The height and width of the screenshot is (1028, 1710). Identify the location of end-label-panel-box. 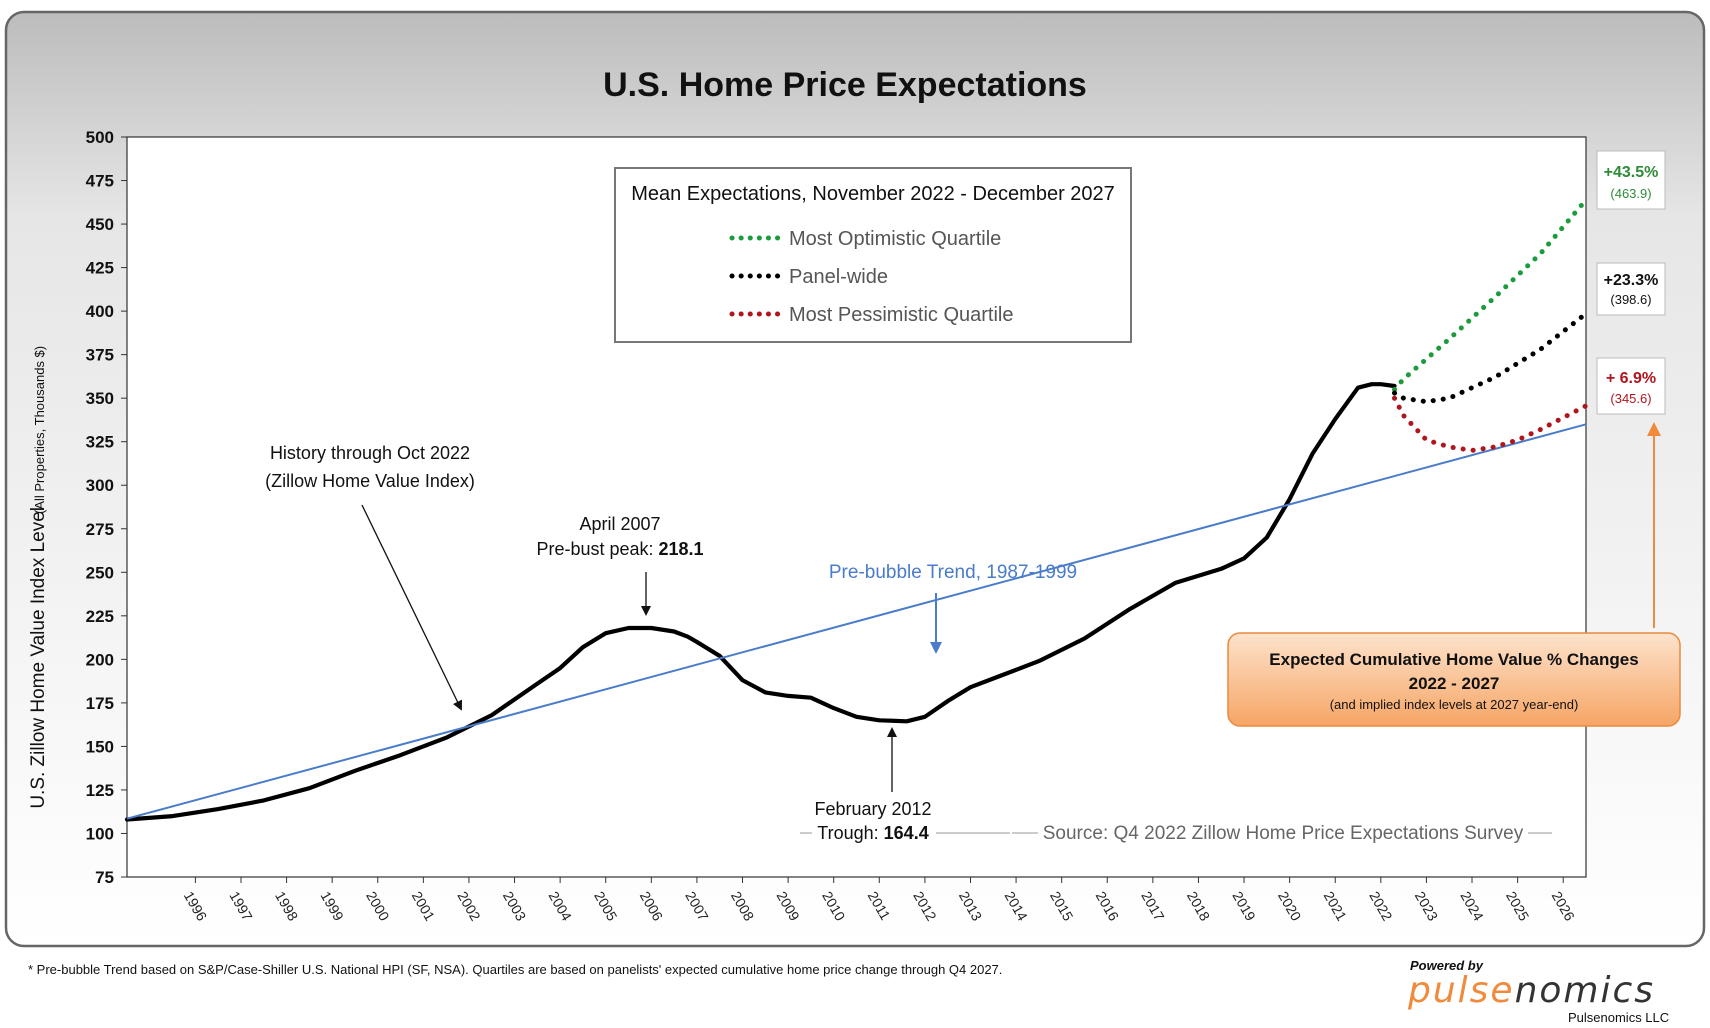
(1631, 289).